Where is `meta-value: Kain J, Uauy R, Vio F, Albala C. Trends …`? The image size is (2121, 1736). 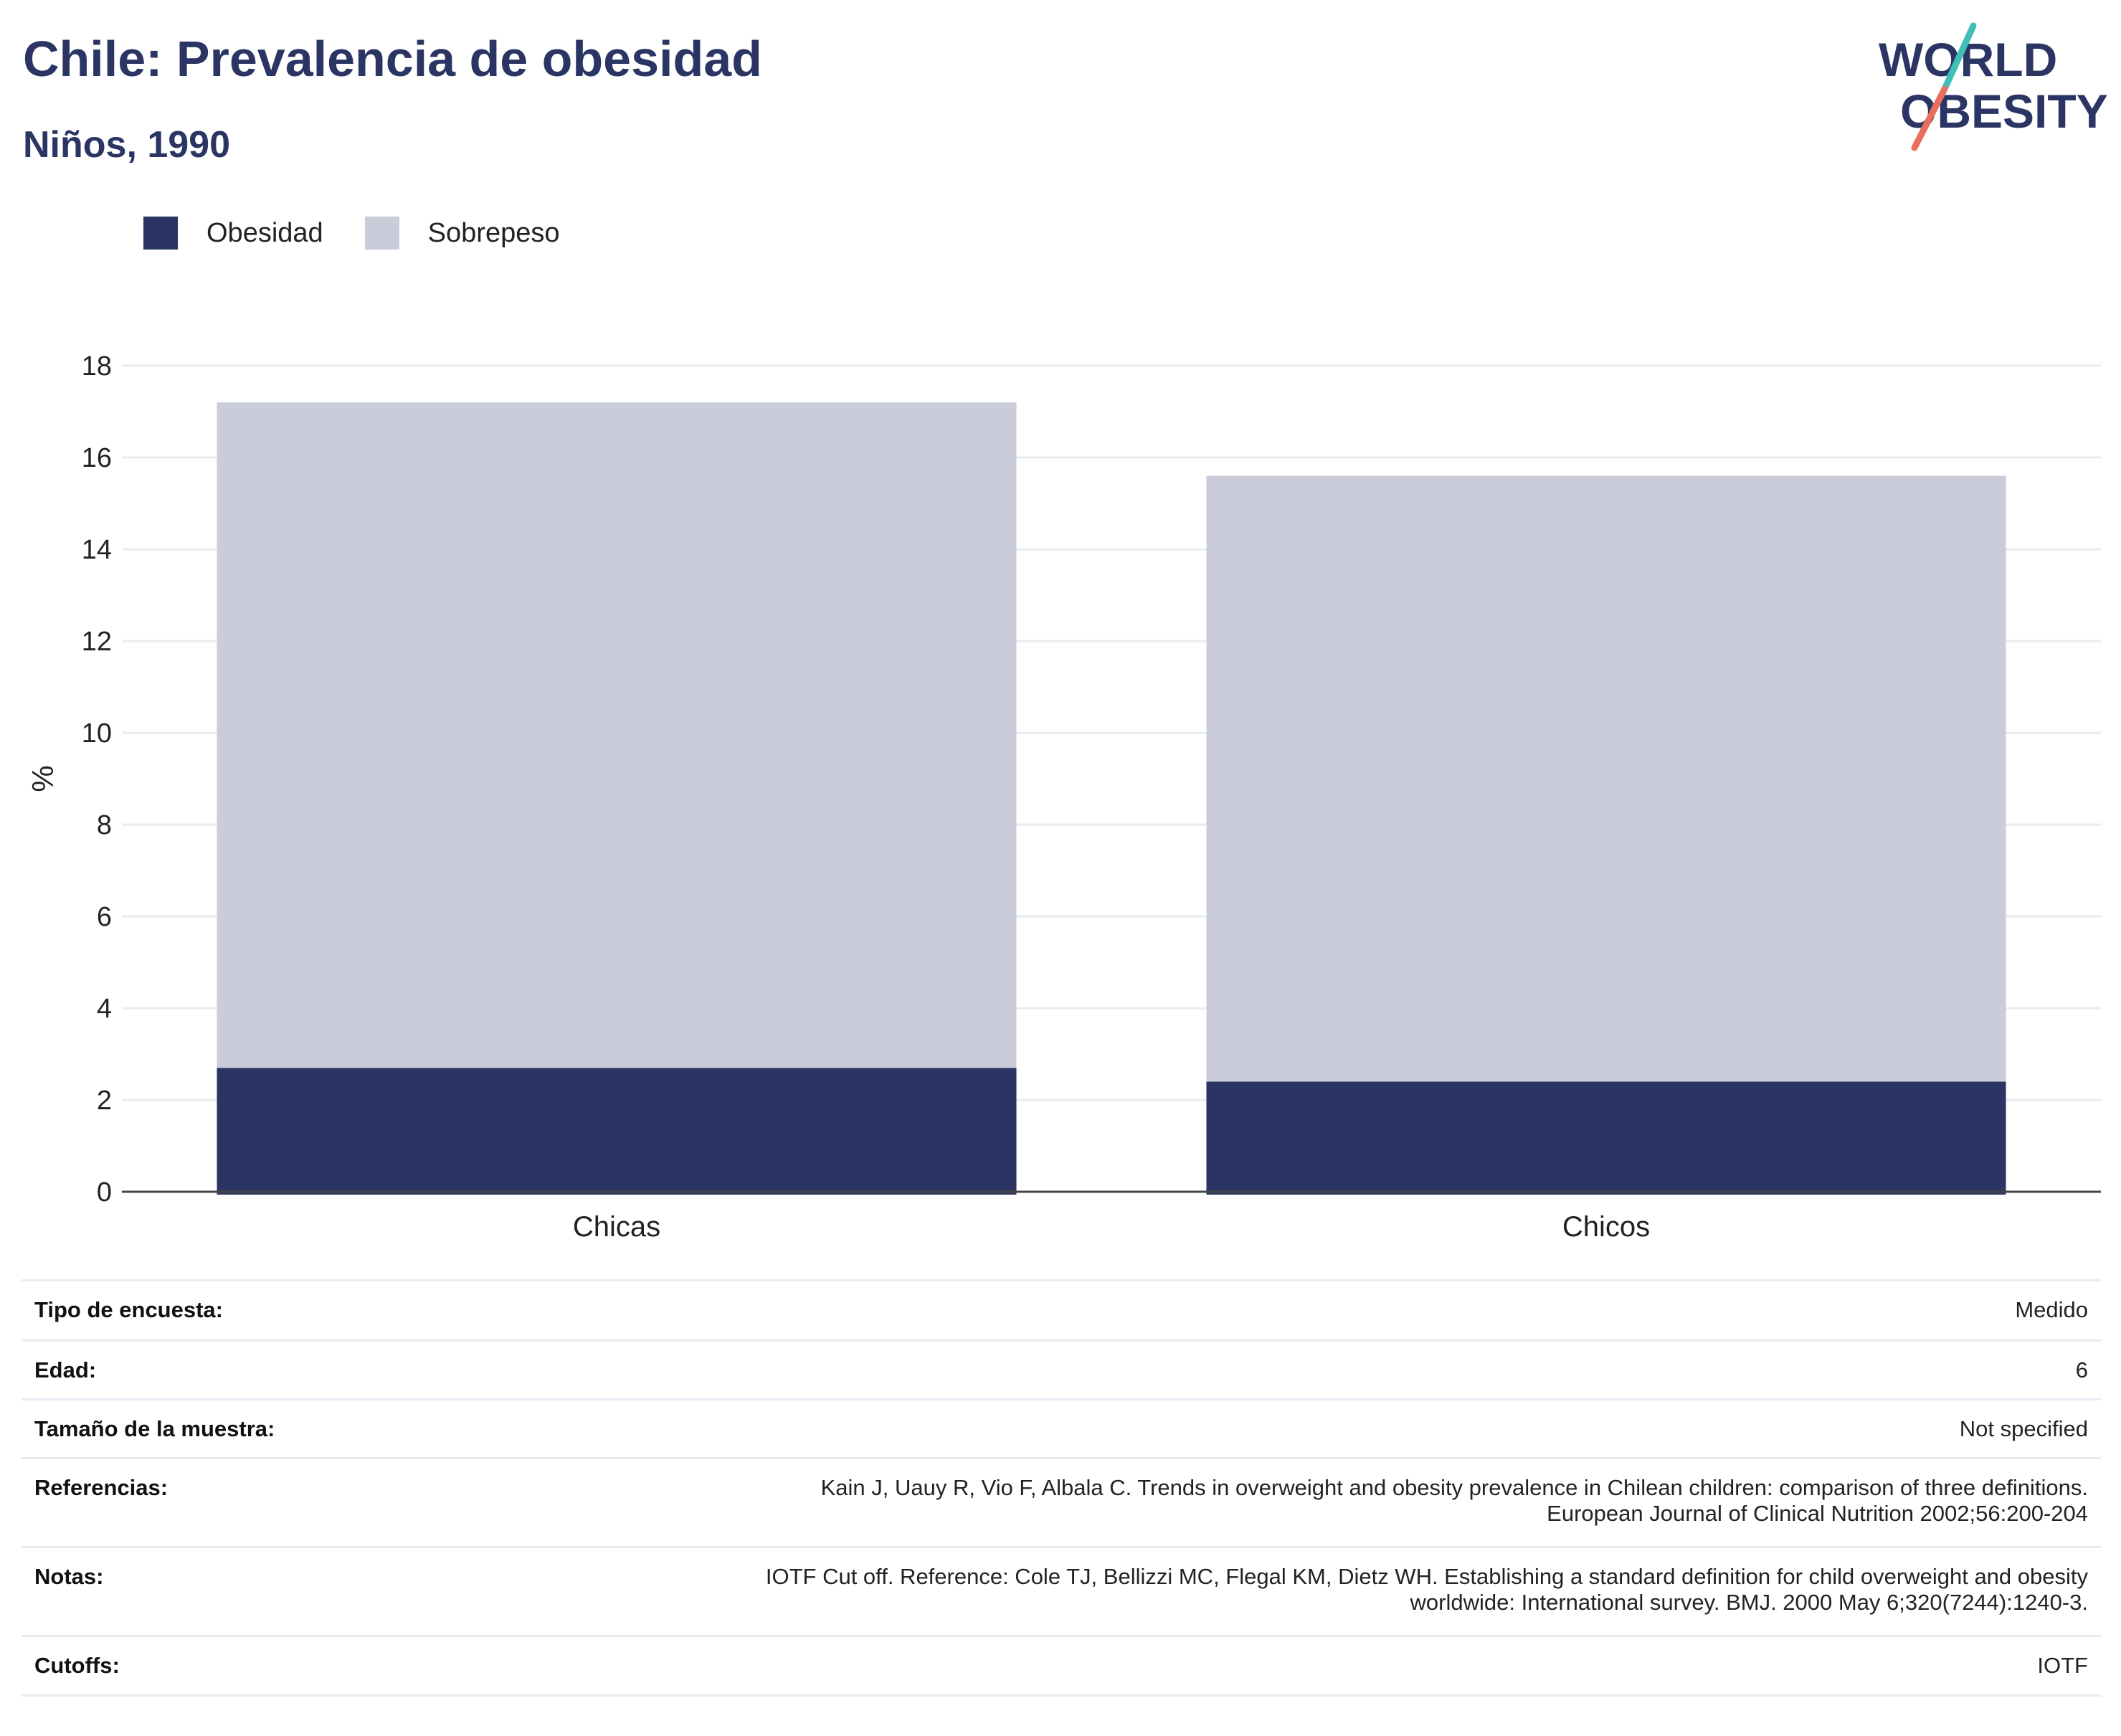 meta-value: Kain J, Uauy R, Vio F, Albala C. Trends … is located at coordinates (1454, 1500).